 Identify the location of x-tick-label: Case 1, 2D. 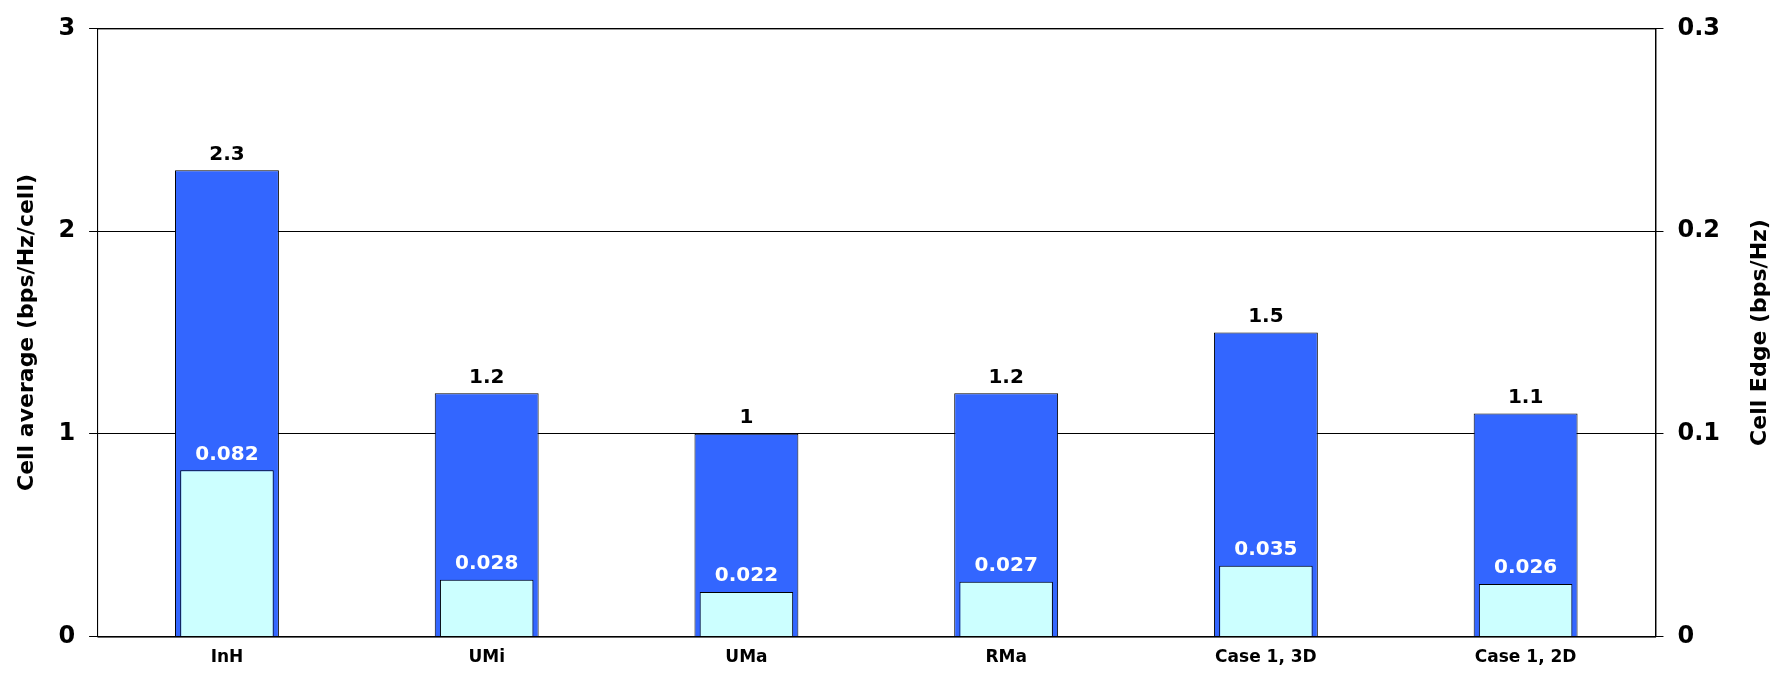
(1525, 656).